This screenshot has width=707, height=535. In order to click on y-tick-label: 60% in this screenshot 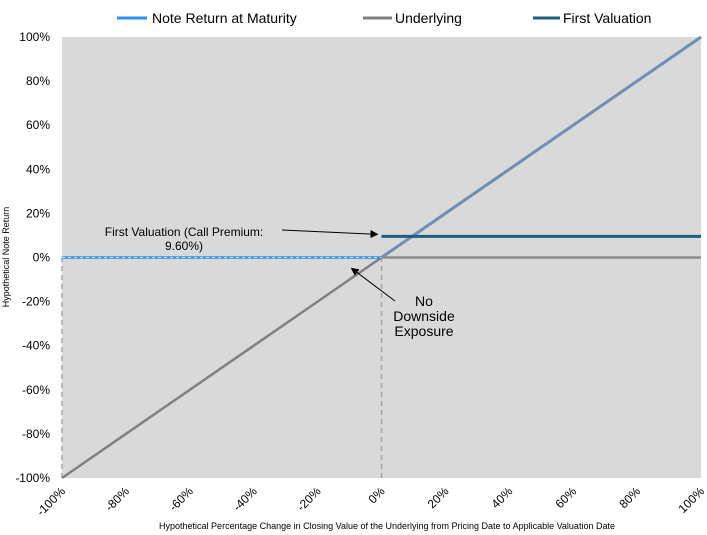, I will do `click(38, 125)`.